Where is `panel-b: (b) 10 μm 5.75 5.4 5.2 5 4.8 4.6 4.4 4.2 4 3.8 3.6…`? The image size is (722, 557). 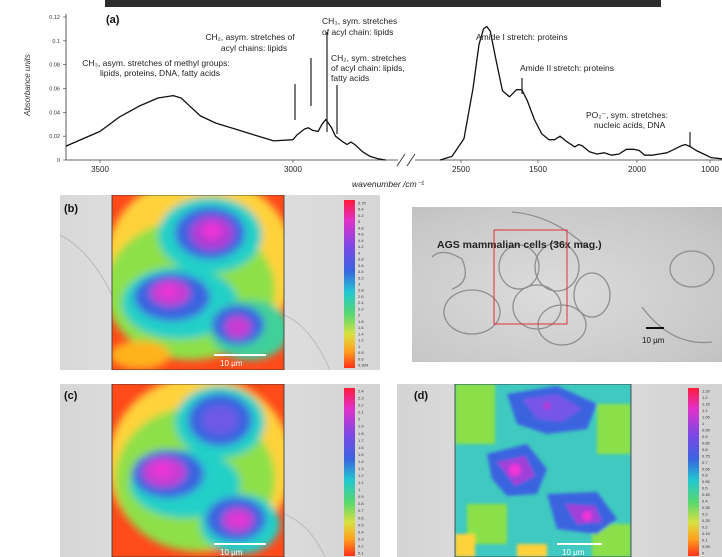 panel-b: (b) 10 μm 5.75 5.4 5.2 5 4.8 4.6 4.4 4.2 4 3.8 3.6… is located at coordinates (220, 282).